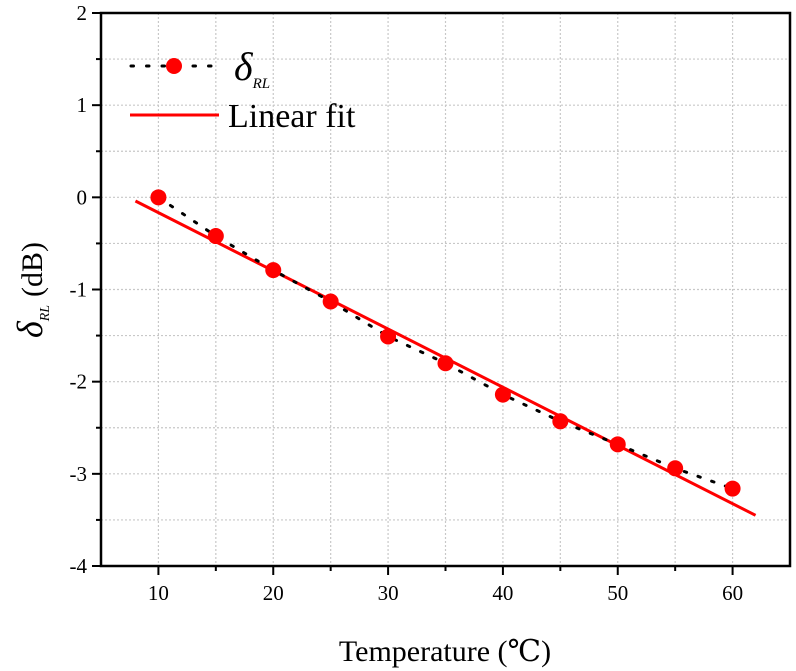 Image resolution: width=796 pixels, height=671 pixels. I want to click on y-tick-label: 1, so click(82, 105).